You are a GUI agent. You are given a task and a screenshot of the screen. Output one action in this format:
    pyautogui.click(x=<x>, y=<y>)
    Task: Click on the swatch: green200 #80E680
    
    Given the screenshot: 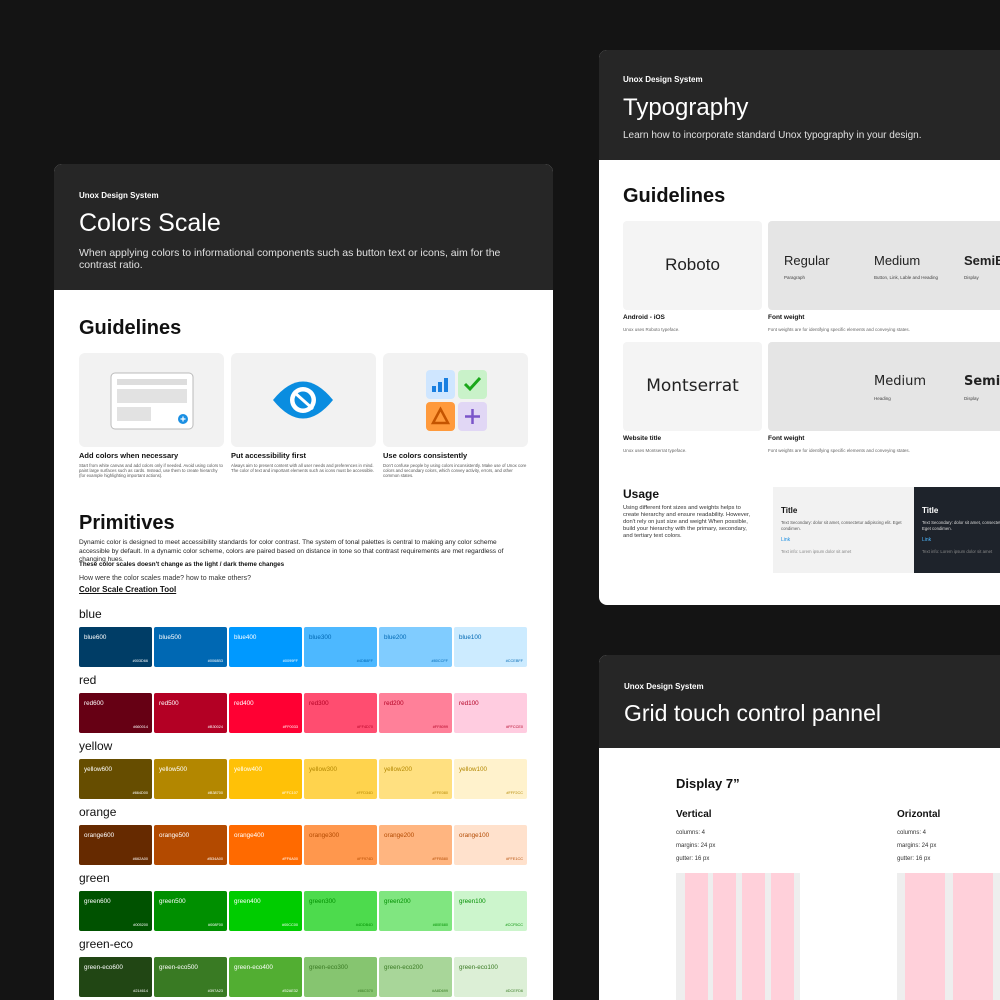 What is the action you would take?
    pyautogui.click(x=415, y=911)
    